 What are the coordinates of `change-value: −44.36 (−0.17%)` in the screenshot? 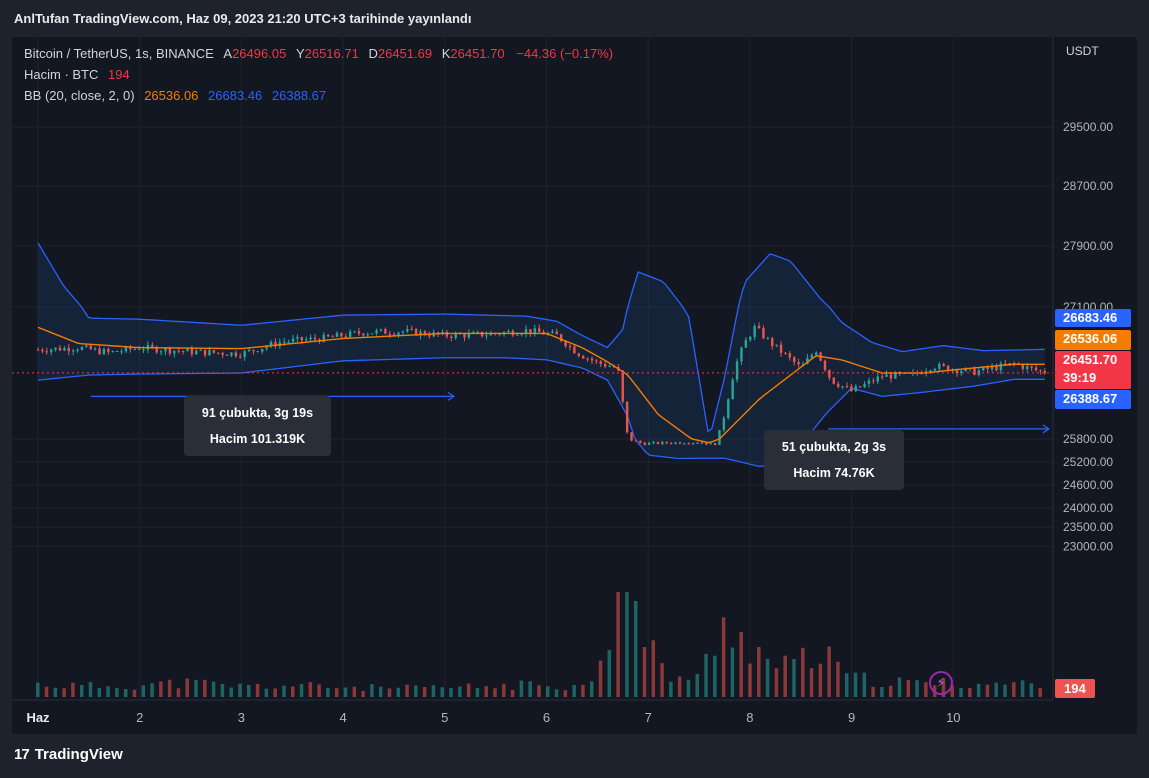 It's located at (565, 53).